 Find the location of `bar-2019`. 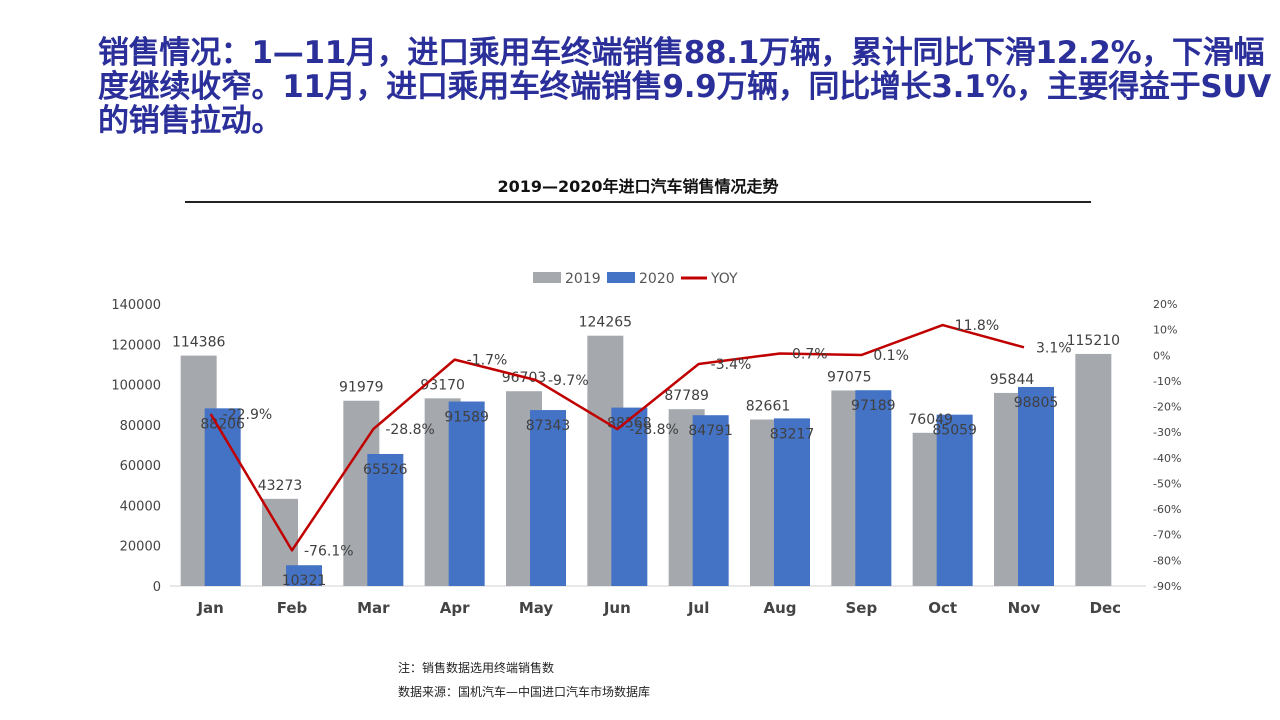

bar-2019 is located at coordinates (1093, 469).